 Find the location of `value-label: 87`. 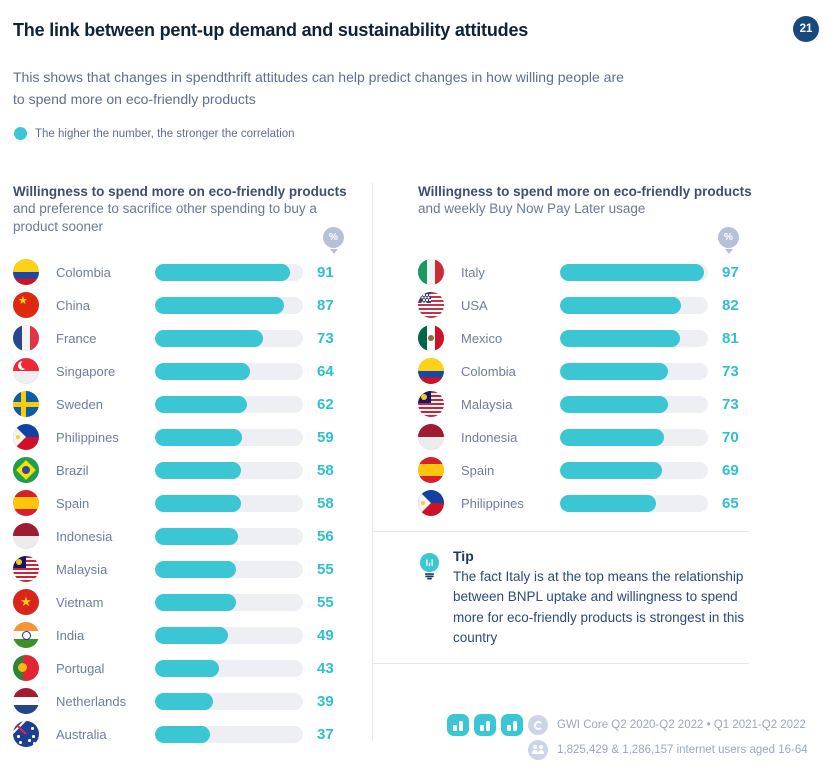

value-label: 87 is located at coordinates (325, 305).